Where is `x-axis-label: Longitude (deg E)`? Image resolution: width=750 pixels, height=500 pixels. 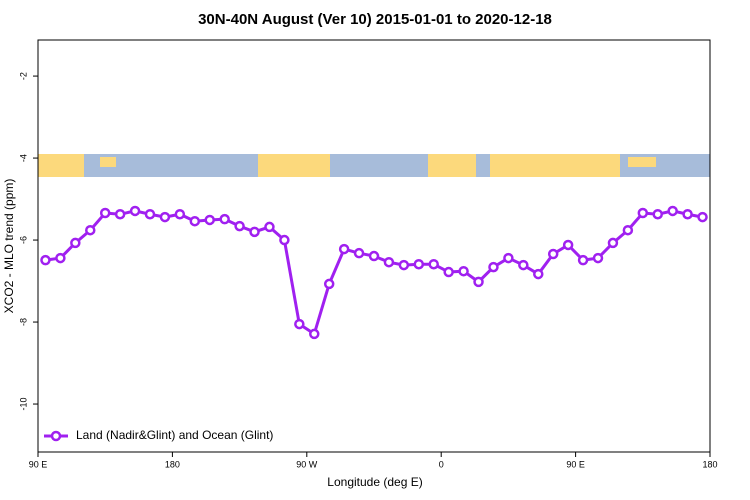 x-axis-label: Longitude (deg E) is located at coordinates (374, 482).